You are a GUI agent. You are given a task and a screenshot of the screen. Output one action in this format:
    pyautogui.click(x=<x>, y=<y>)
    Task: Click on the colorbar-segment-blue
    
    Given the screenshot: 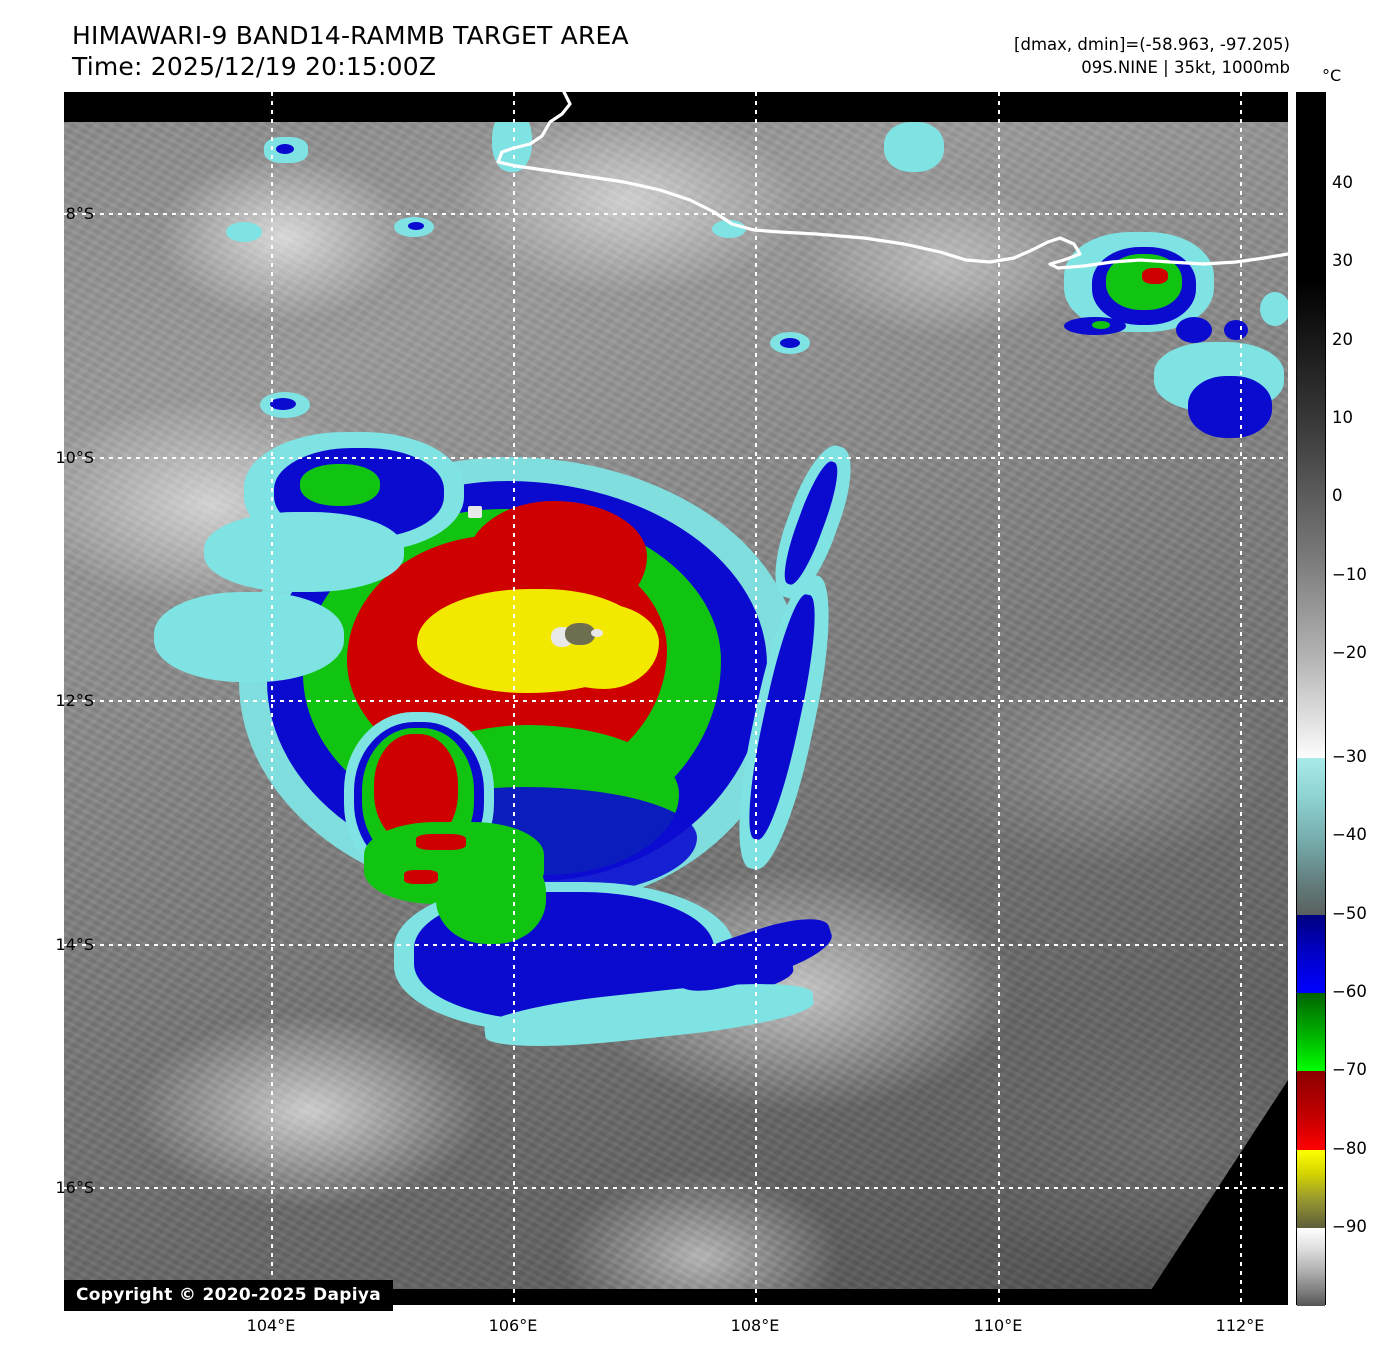 What is the action you would take?
    pyautogui.click(x=1311, y=954)
    